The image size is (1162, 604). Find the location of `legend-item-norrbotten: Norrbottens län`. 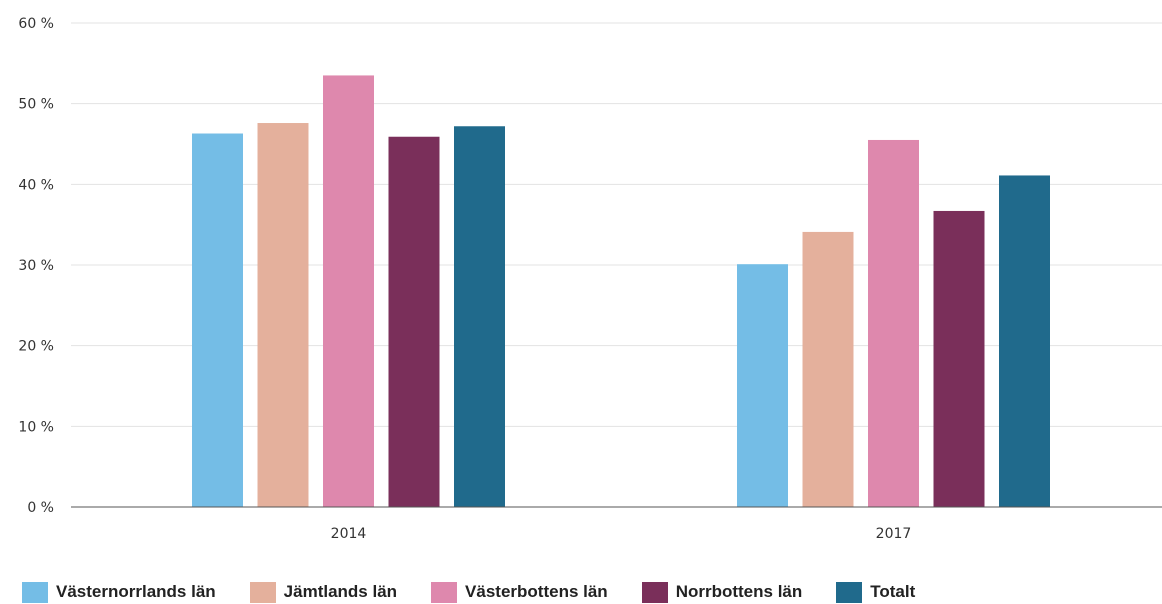

legend-item-norrbotten: Norrbottens län is located at coordinates (722, 592).